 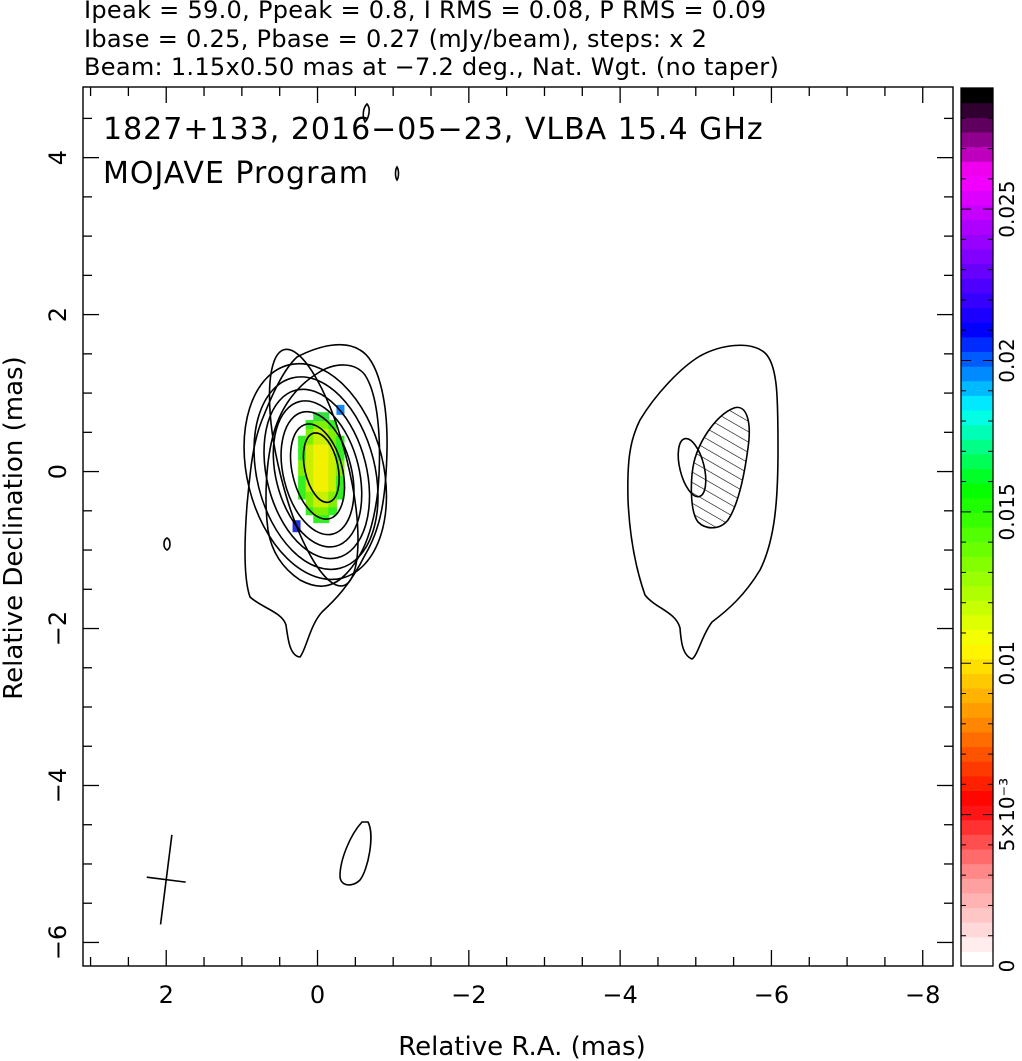 I want to click on y-tick-label: 0, so click(x=58, y=471).